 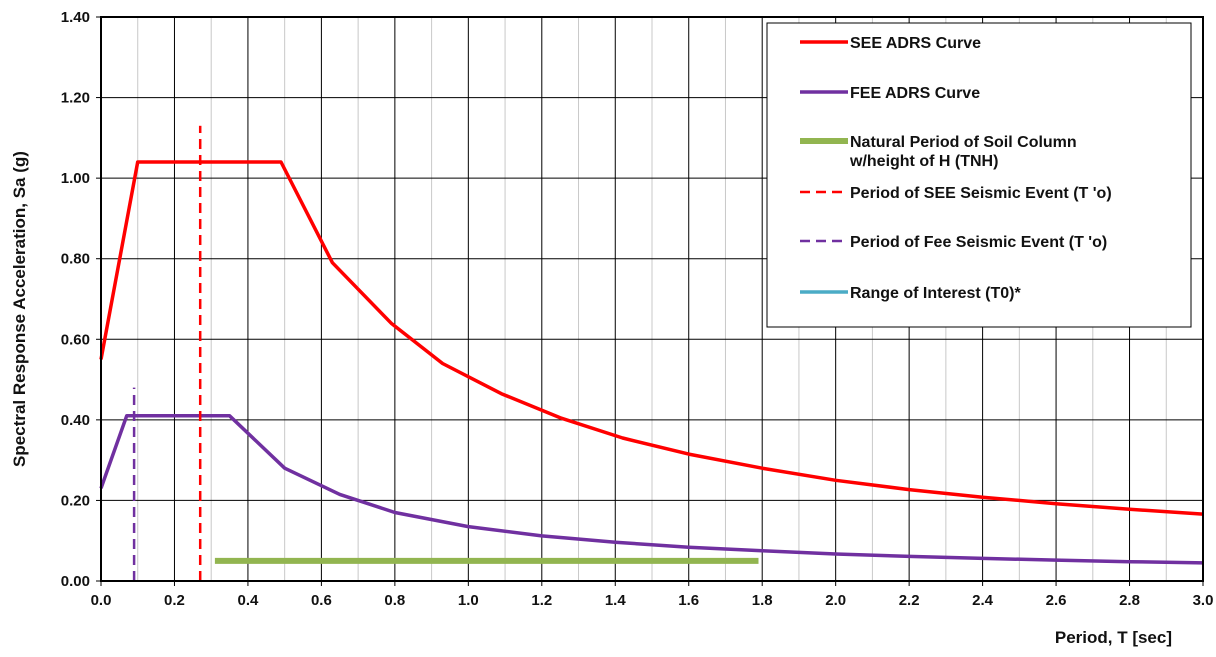 What do you see at coordinates (963, 142) in the screenshot?
I see `legend-label: Natural Period of Soil Column` at bounding box center [963, 142].